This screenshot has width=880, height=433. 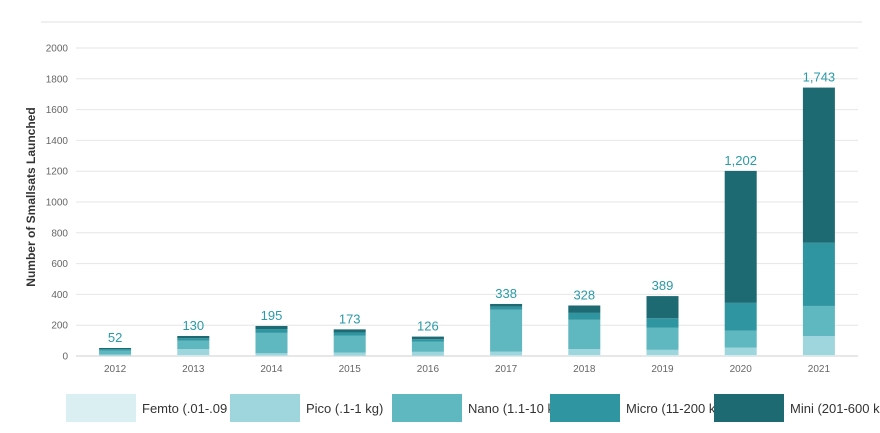 I want to click on y-tick-label: 1200, so click(x=57, y=172).